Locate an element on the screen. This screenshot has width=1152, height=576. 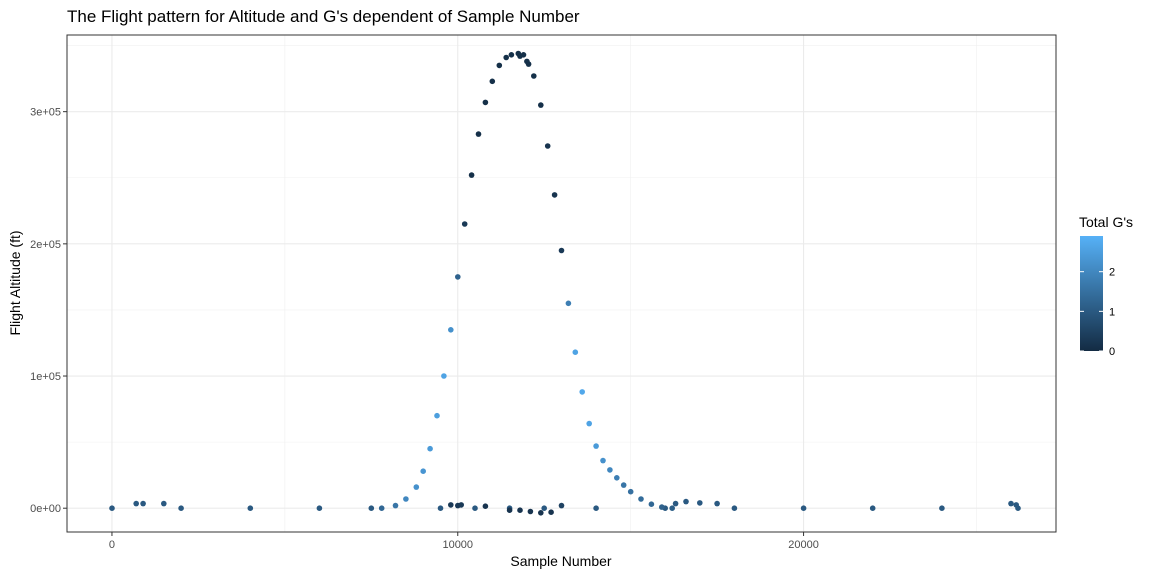
y-tick-label: 1e+05 is located at coordinates (45, 377).